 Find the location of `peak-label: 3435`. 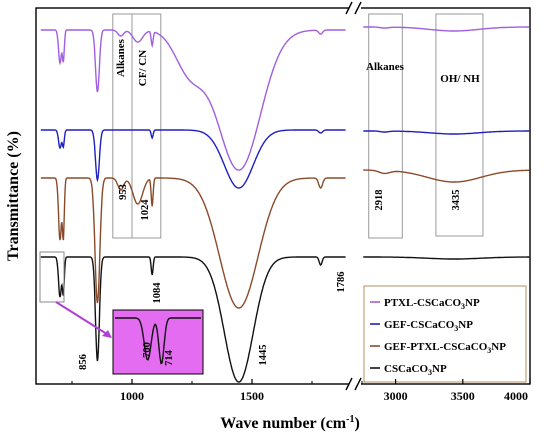

peak-label: 3435 is located at coordinates (456, 200).